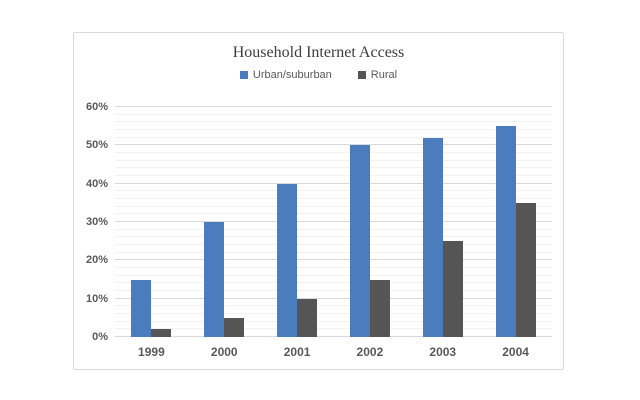 The image size is (640, 400). Describe the element at coordinates (96, 298) in the screenshot. I see `y-tick-label: 10%` at that location.